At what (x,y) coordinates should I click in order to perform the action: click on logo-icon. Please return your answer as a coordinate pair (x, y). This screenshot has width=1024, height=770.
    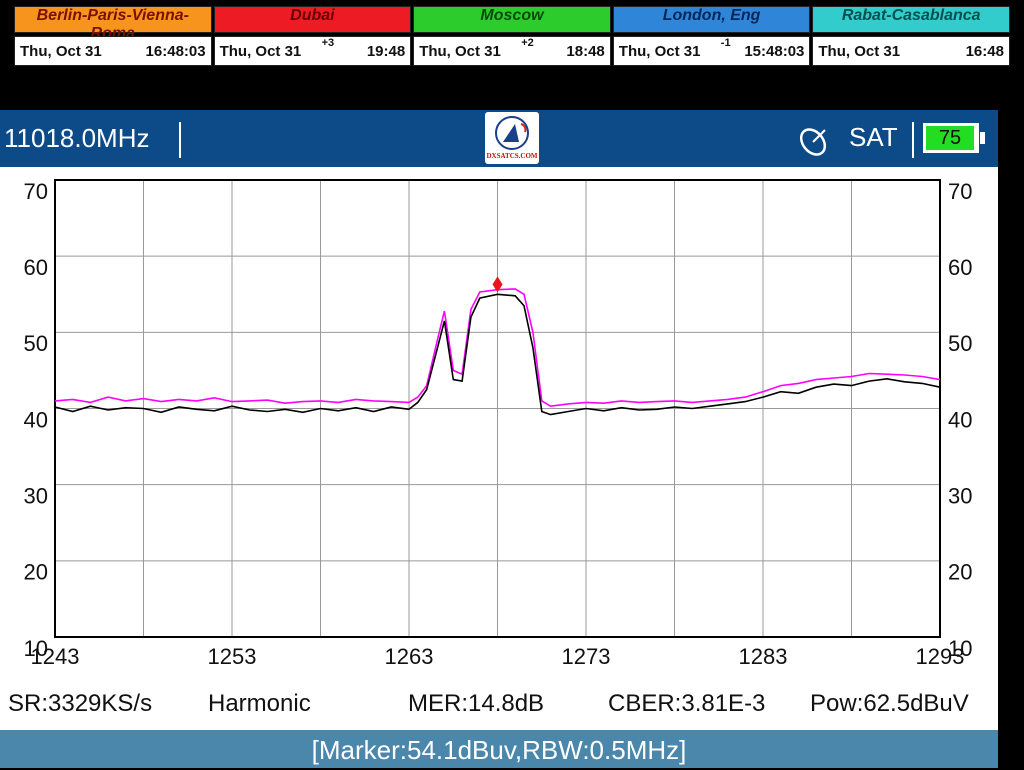
    Looking at the image, I should click on (512, 133).